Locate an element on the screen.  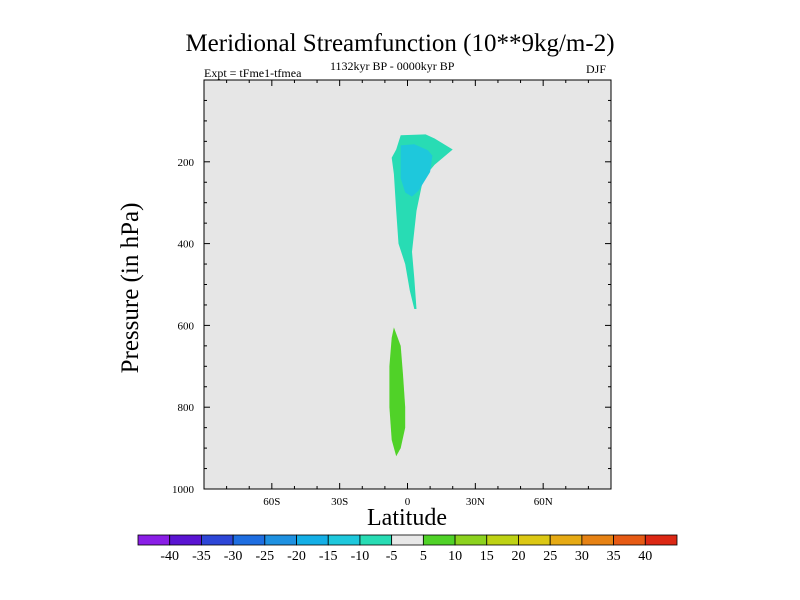
colorbar-label: -10 is located at coordinates (360, 556).